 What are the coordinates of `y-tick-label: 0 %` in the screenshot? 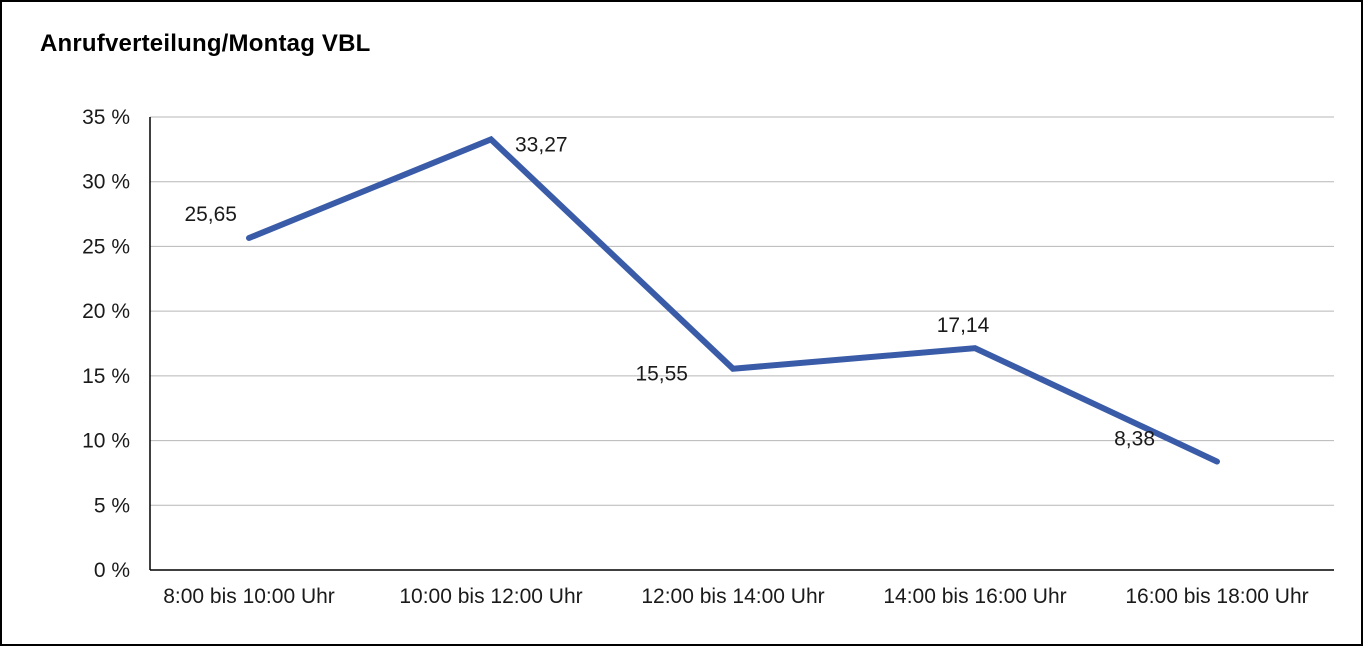 It's located at (112, 570).